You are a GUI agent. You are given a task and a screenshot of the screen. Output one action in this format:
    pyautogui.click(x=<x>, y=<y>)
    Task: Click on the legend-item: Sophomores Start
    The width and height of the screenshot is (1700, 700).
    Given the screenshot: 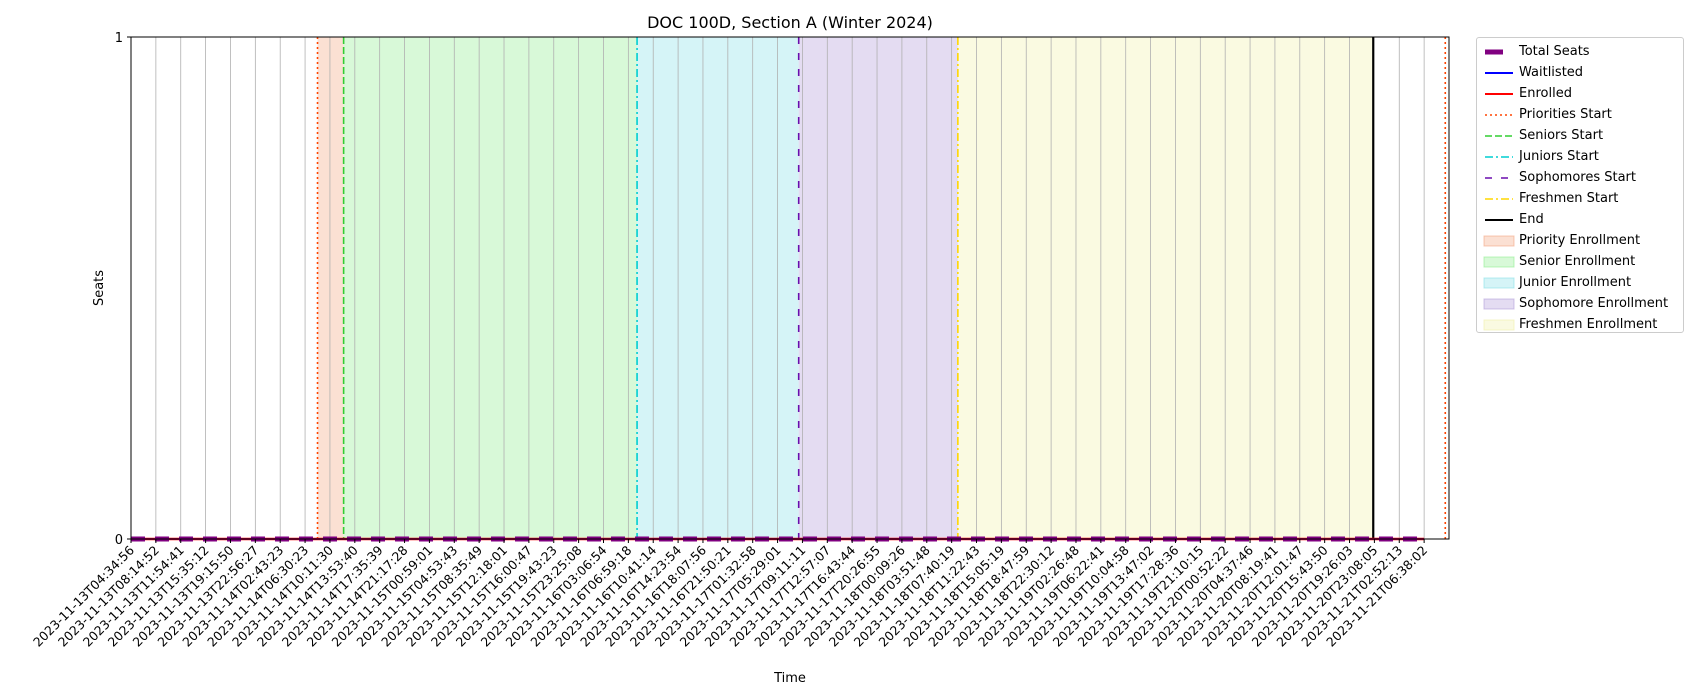 What is the action you would take?
    pyautogui.click(x=1580, y=178)
    